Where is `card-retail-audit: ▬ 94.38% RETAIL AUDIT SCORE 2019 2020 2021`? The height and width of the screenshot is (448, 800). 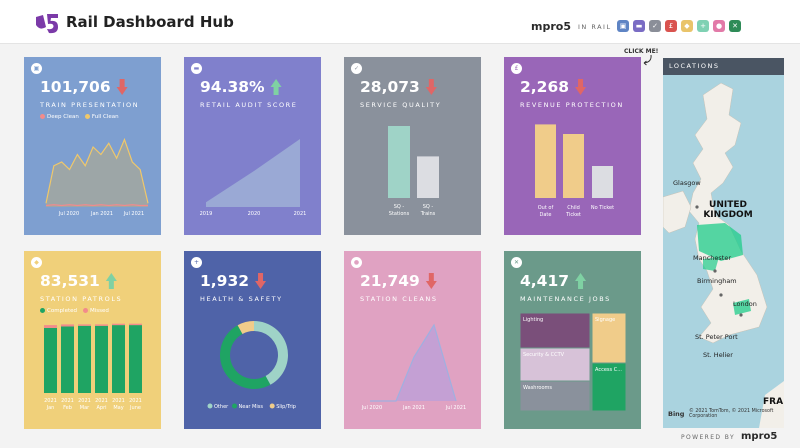
card-retail-audit: ▬ 94.38% RETAIL AUDIT SCORE 2019 2020 2021 is located at coordinates (252, 146).